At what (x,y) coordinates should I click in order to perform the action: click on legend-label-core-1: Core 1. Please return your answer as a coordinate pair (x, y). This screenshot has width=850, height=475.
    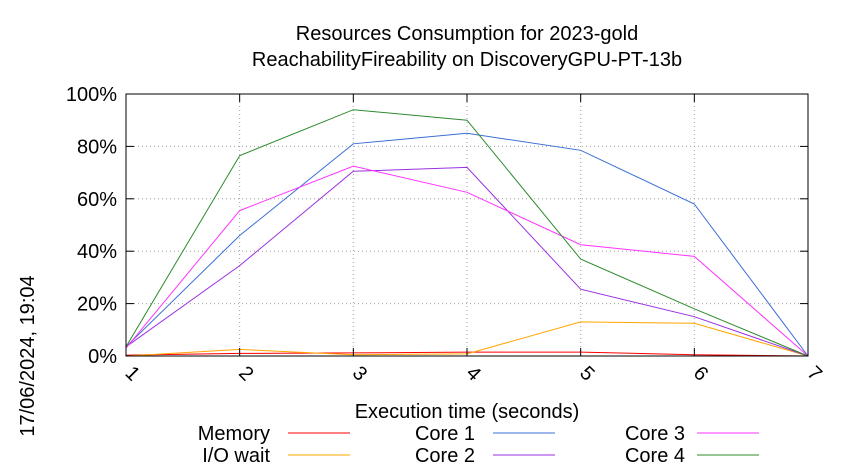
    Looking at the image, I should click on (445, 434).